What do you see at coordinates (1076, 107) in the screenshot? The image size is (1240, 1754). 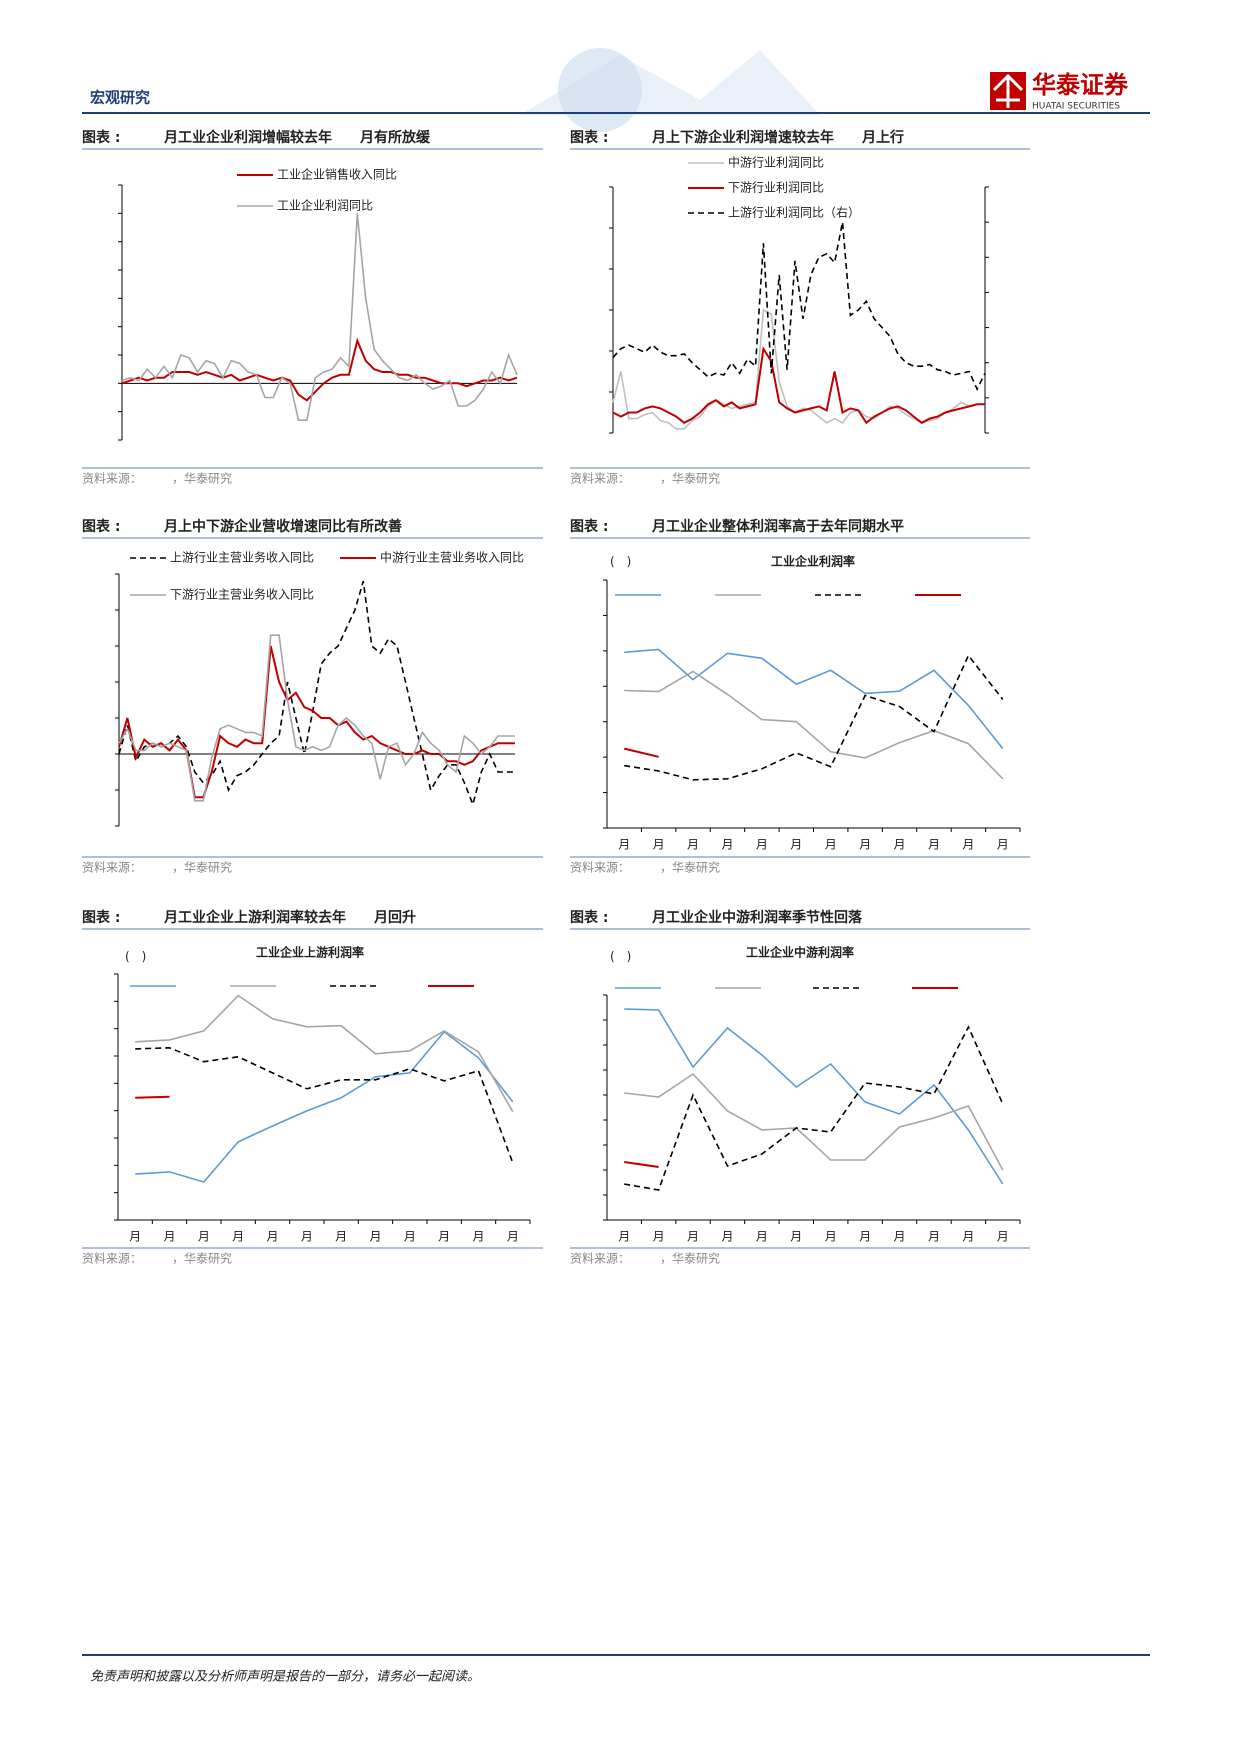 I see `logo-subtitle: HUATAI SECURITIES` at bounding box center [1076, 107].